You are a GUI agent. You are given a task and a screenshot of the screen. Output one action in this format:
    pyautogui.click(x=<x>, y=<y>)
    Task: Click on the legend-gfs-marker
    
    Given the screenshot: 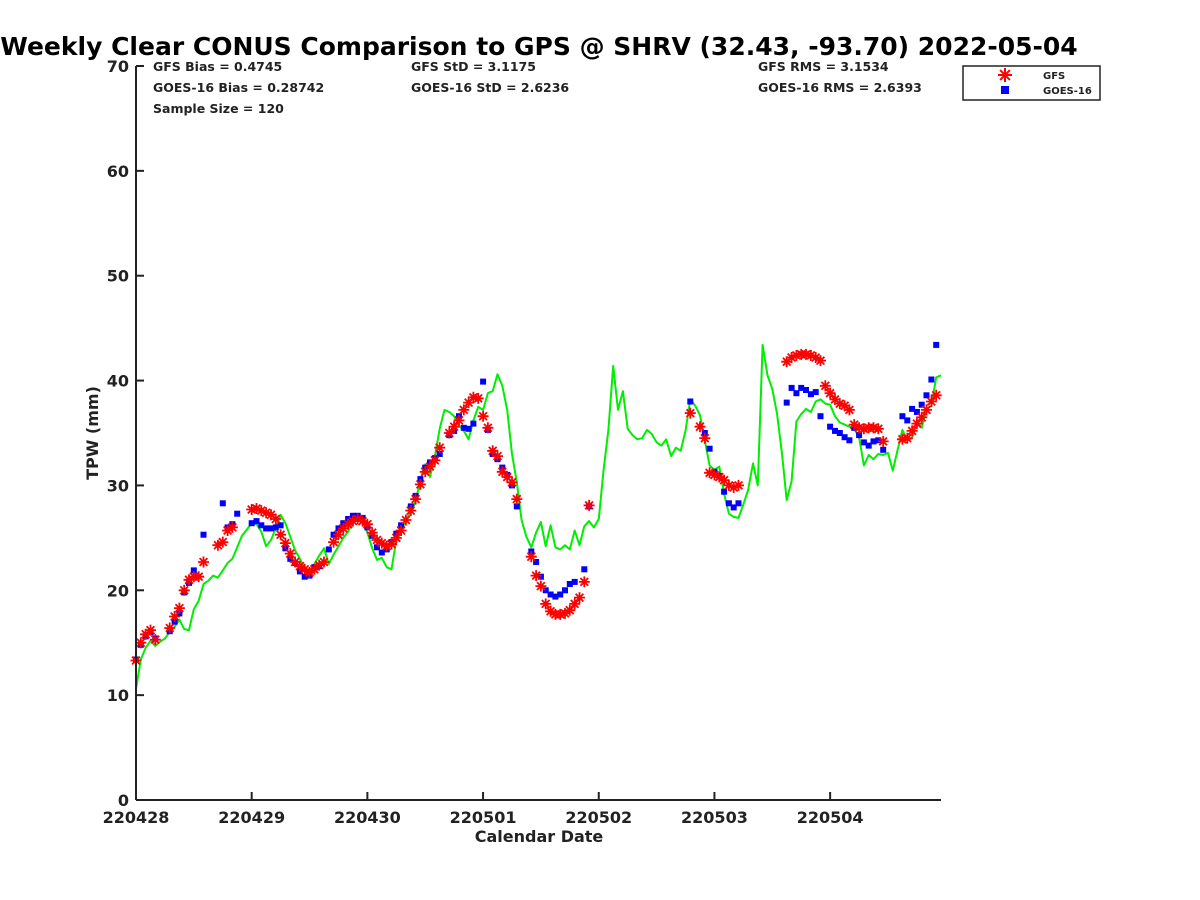 What is the action you would take?
    pyautogui.click(x=1005, y=75)
    